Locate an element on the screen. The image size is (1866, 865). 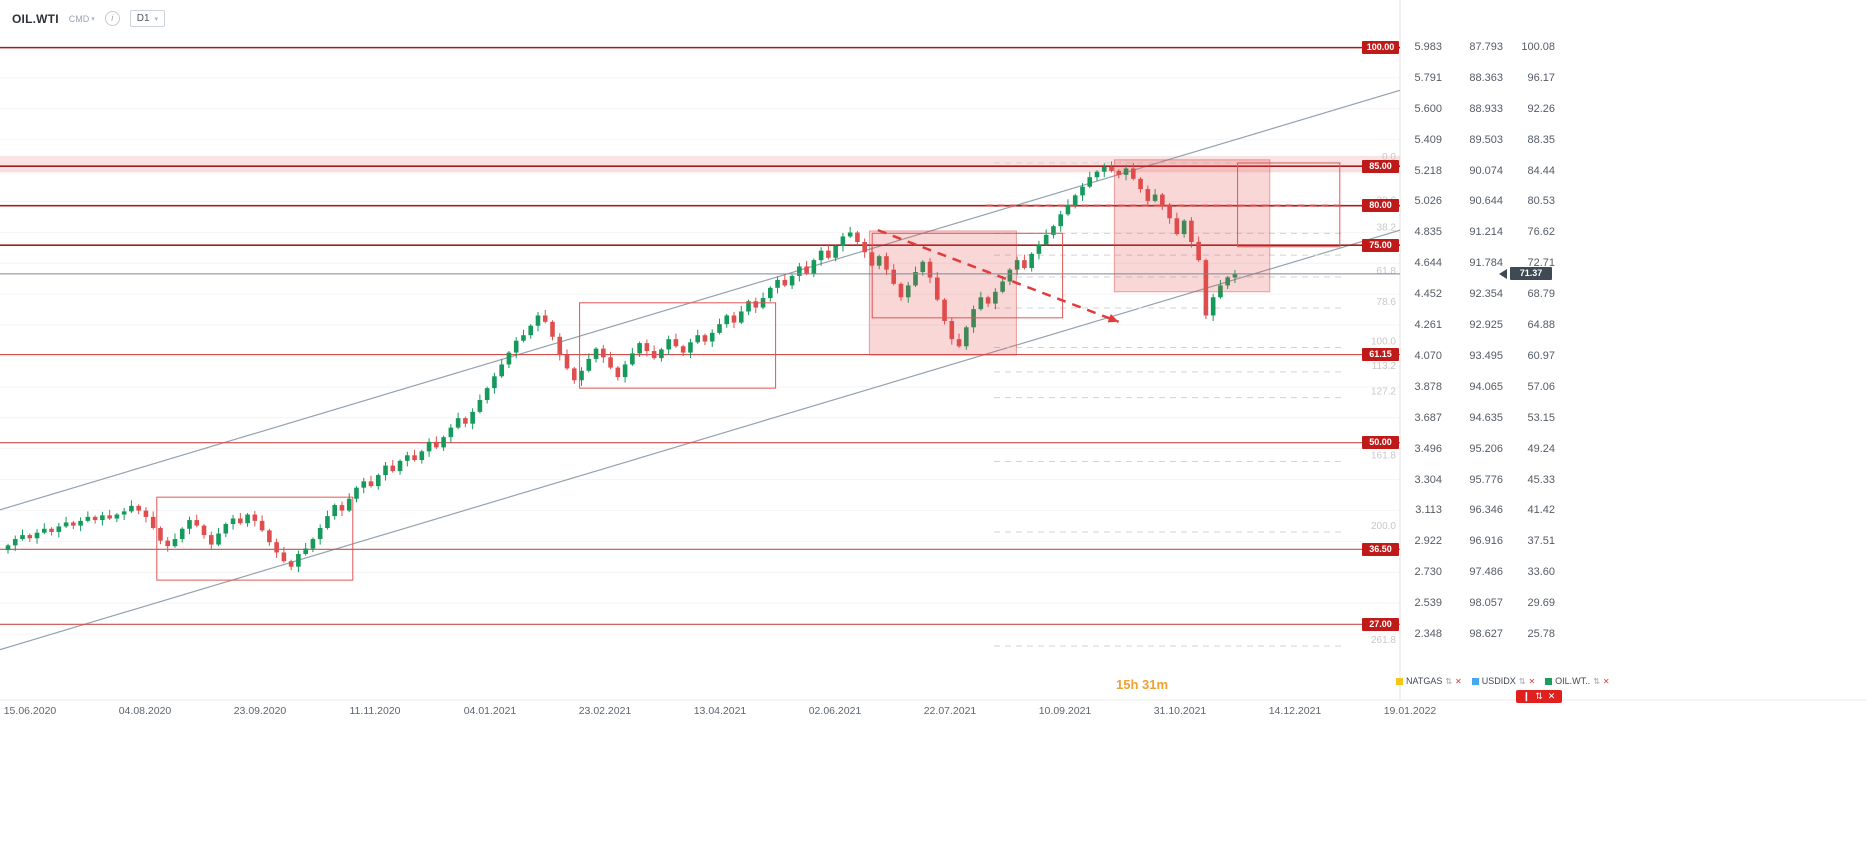
chevron-down-icon: ▾ is located at coordinates (156, 19).